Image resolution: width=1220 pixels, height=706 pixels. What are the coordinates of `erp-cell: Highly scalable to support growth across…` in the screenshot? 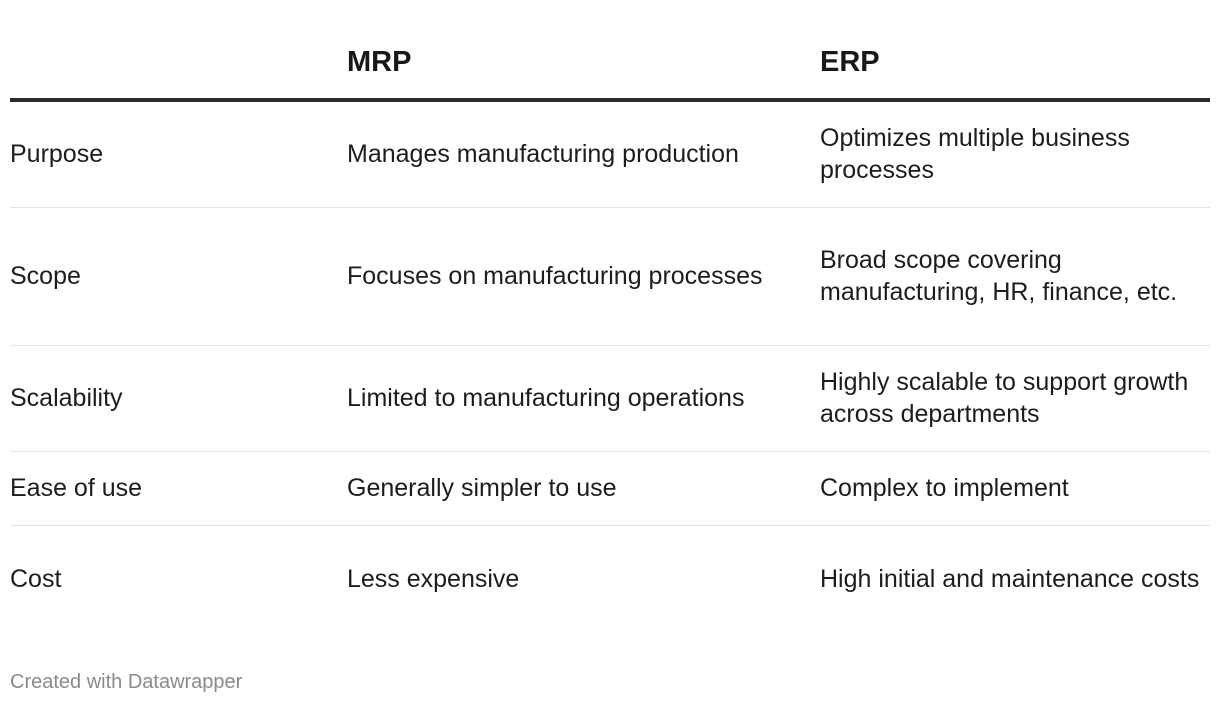 It's located at (1015, 398).